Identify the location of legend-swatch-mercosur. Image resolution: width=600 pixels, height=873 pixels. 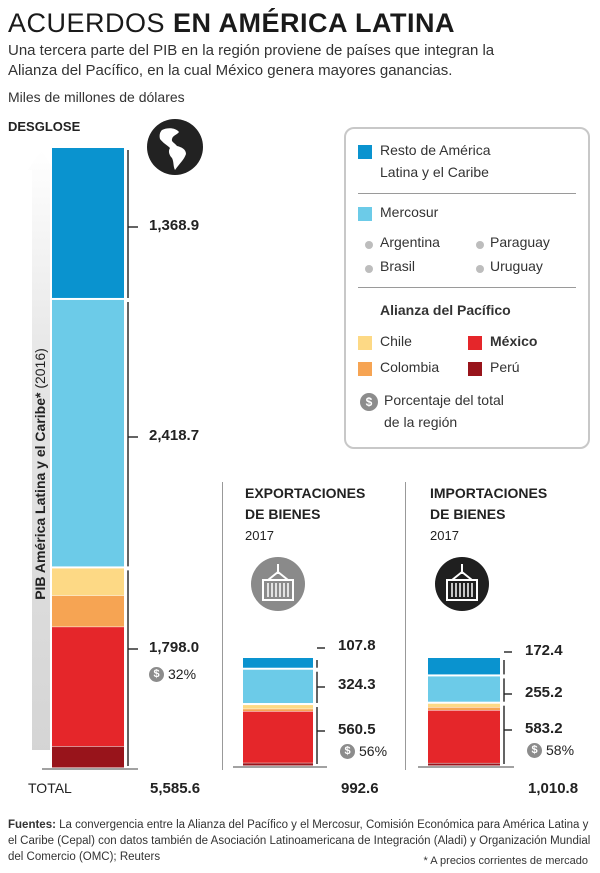
(365, 214).